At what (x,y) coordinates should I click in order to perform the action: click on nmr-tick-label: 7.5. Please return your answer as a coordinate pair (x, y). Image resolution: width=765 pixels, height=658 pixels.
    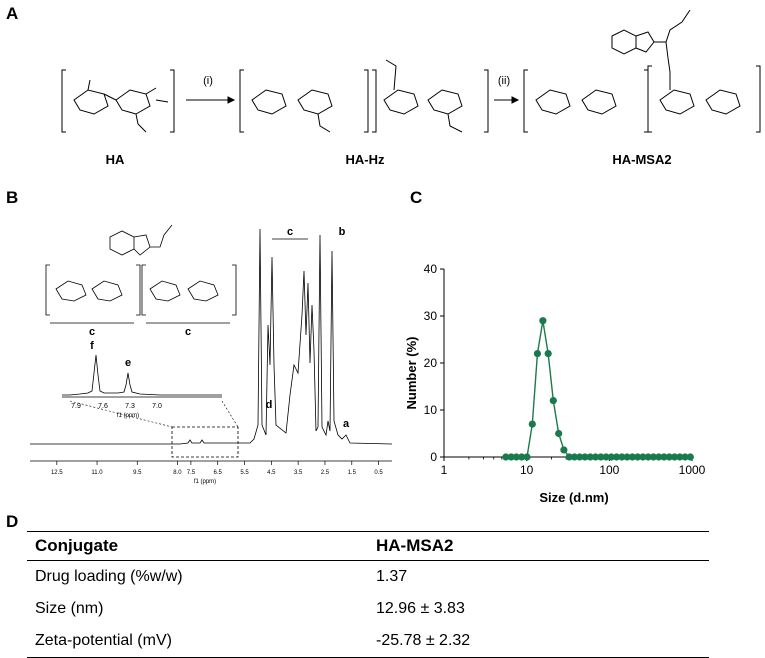
    Looking at the image, I should click on (191, 473).